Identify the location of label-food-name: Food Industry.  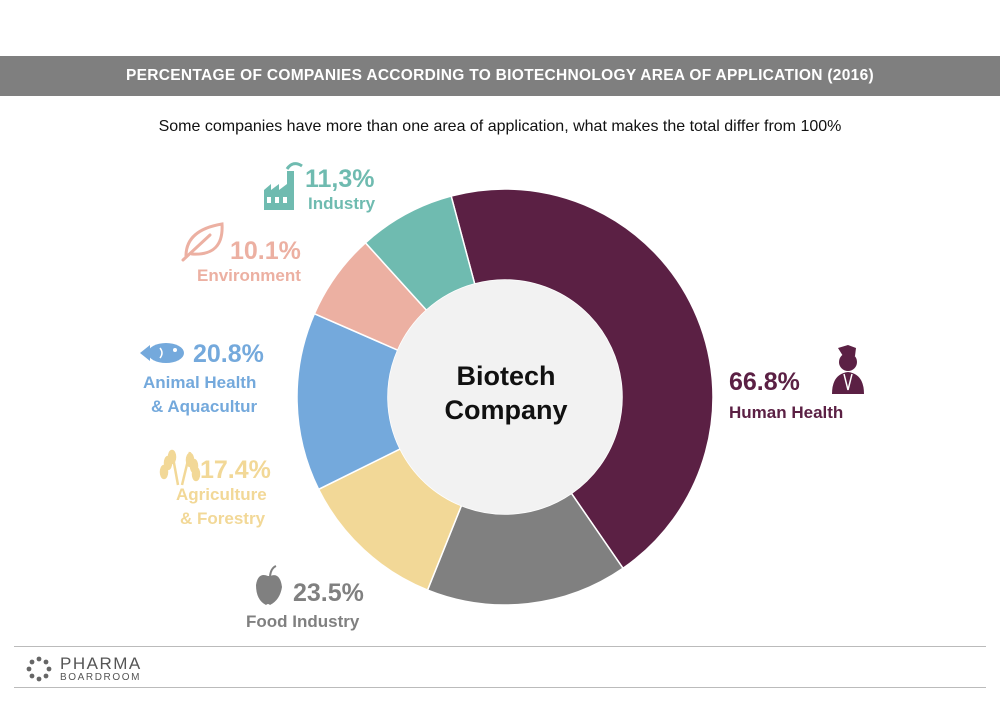
(303, 621).